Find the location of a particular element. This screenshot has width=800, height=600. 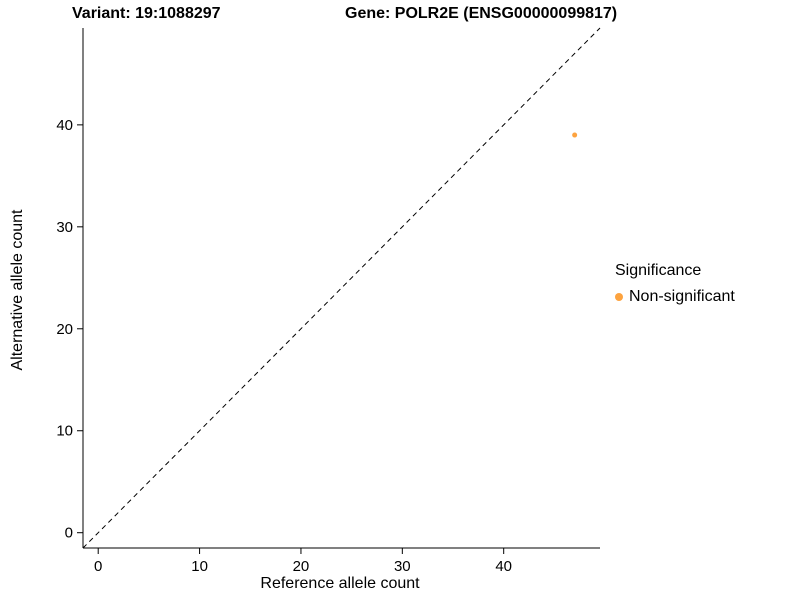

y-tick-label: 10 is located at coordinates (64, 431).